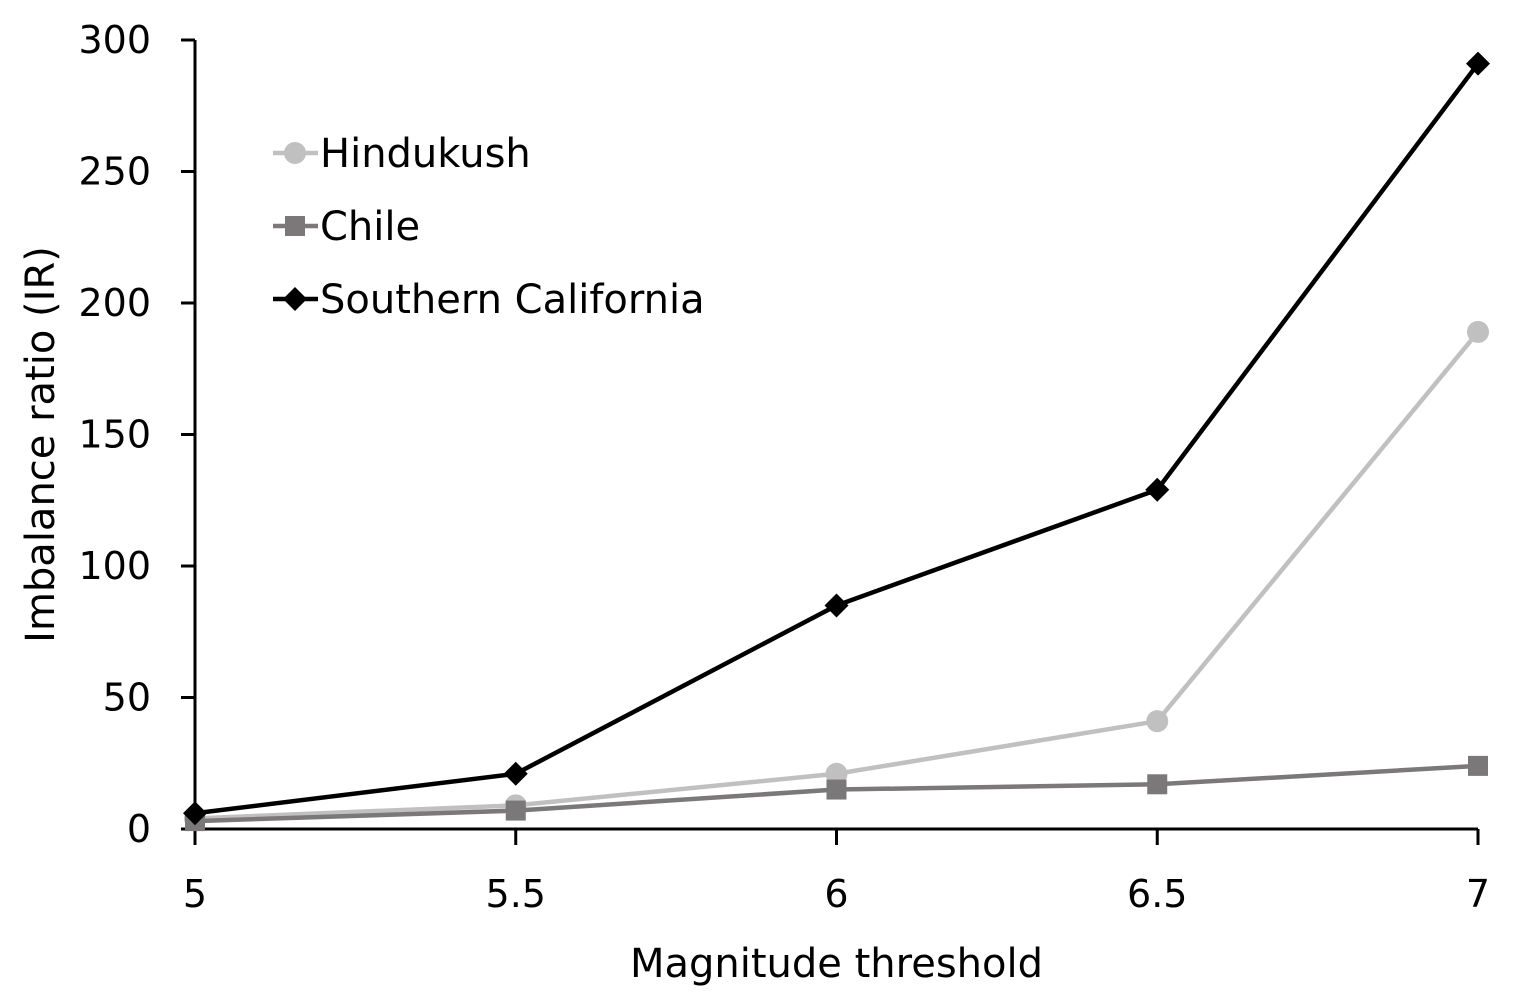 The width and height of the screenshot is (1527, 995). What do you see at coordinates (836, 894) in the screenshot?
I see `x-tick-label: 6` at bounding box center [836, 894].